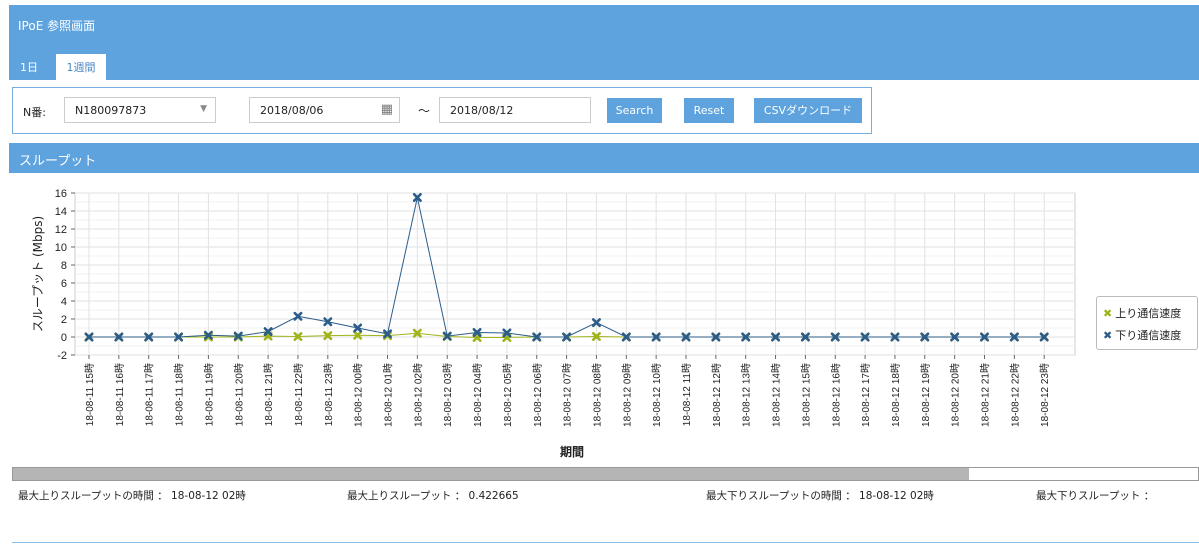  What do you see at coordinates (478, 395) in the screenshot?
I see `x-tick-label: 18-08-12 04時` at bounding box center [478, 395].